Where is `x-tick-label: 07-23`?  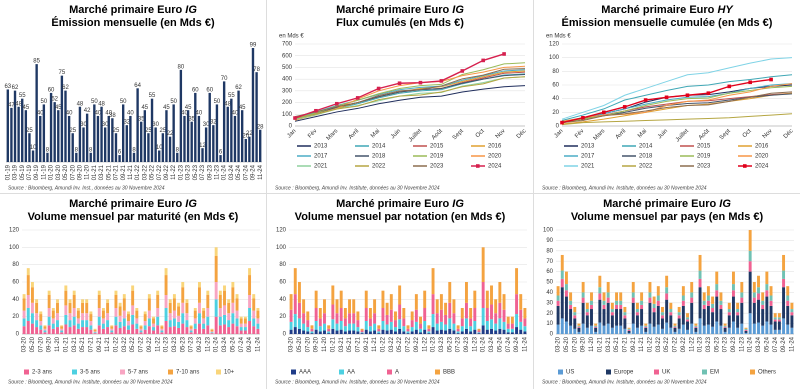 x-tick-label: 07-23 is located at coordinates (192, 344).